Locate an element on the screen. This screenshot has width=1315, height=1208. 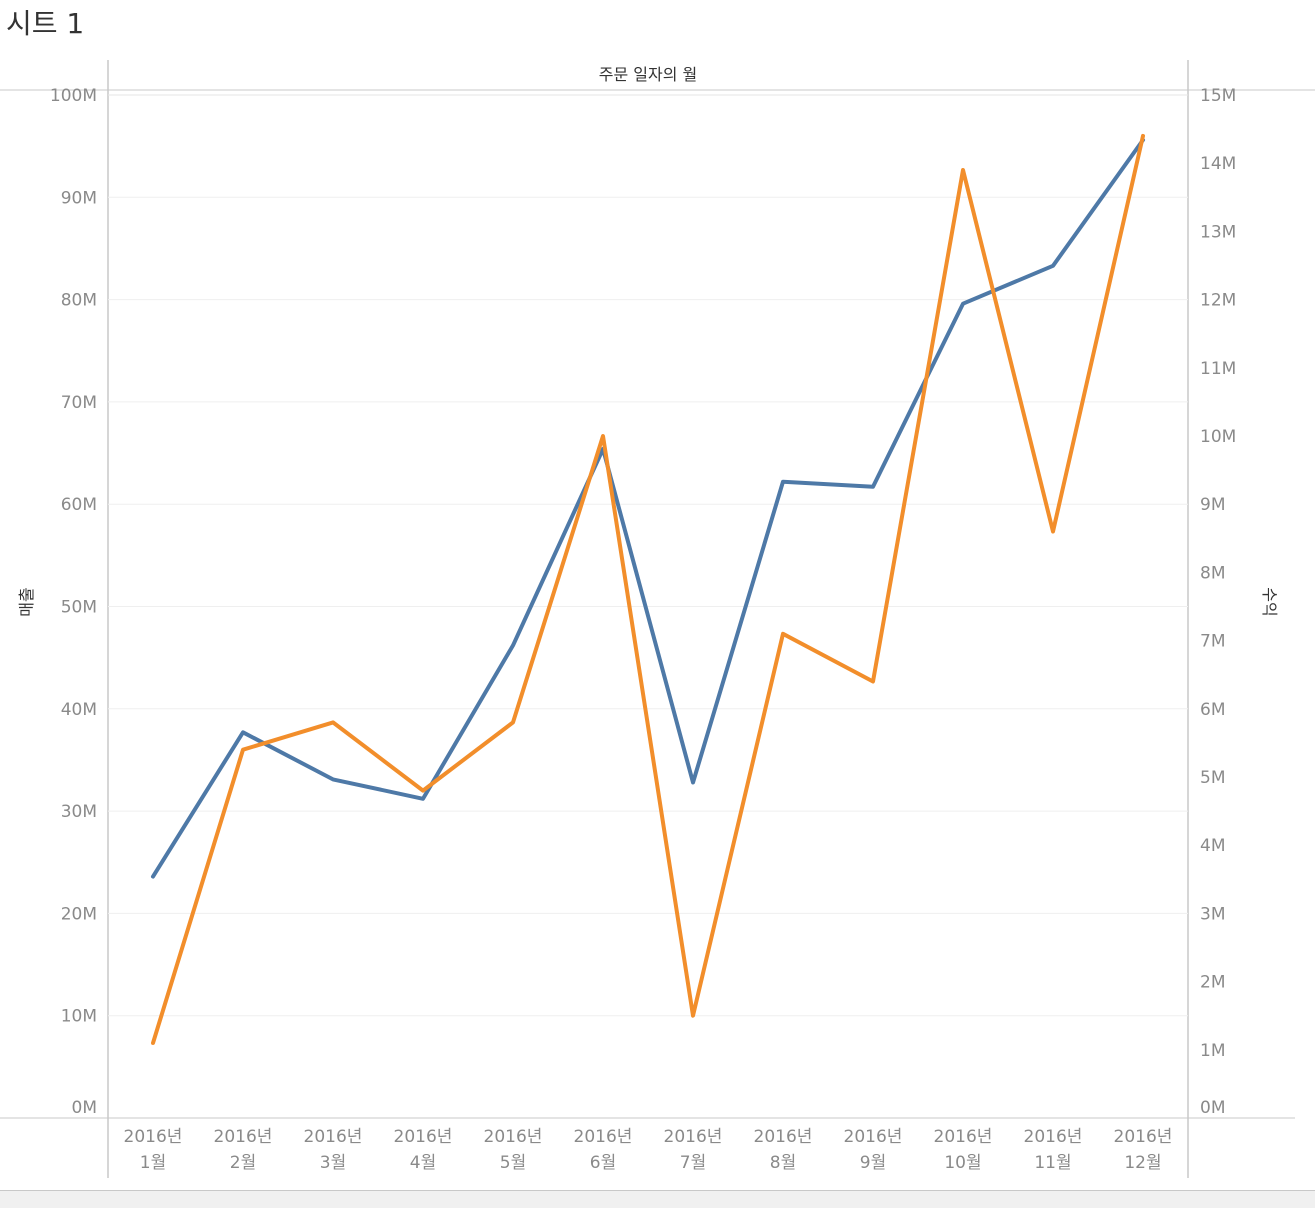
left-tick-label: 20M is located at coordinates (79, 914).